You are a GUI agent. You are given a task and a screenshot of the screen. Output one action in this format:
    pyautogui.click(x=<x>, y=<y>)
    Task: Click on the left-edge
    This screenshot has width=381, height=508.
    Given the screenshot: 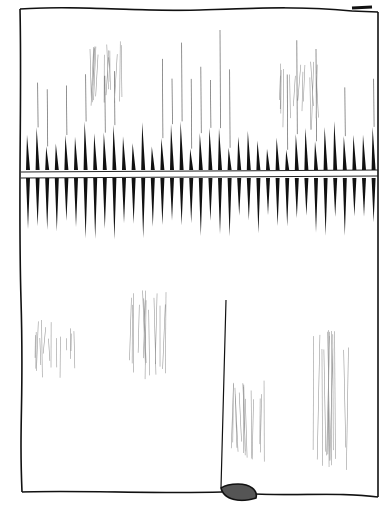 What is the action you would take?
    pyautogui.click(x=21, y=250)
    